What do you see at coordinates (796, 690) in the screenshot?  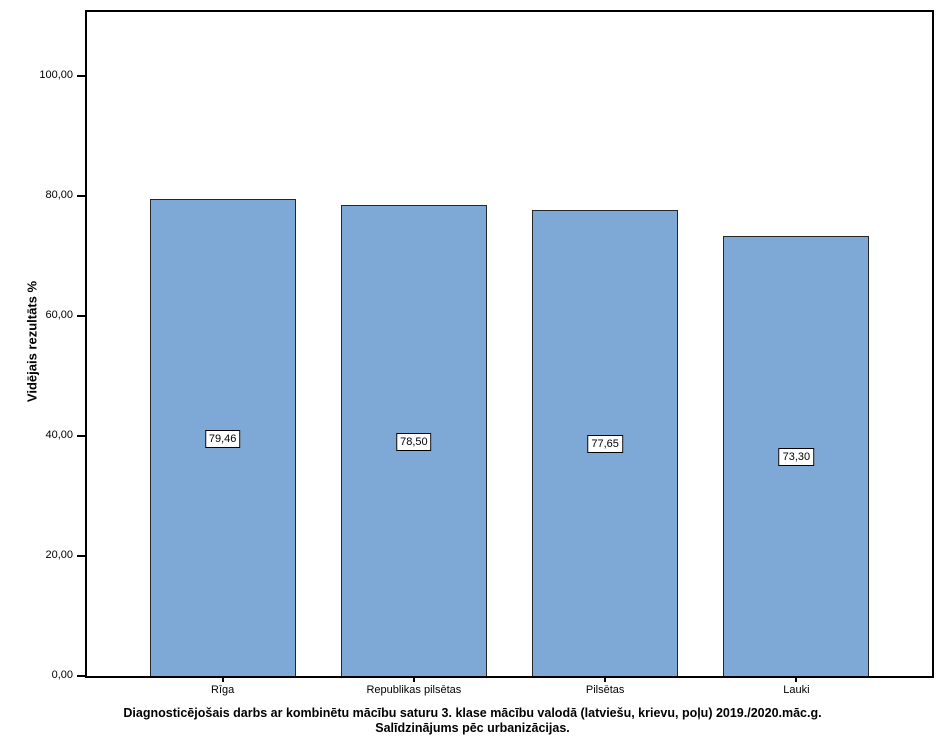 I see `x-axis-category-label: Lauki` at bounding box center [796, 690].